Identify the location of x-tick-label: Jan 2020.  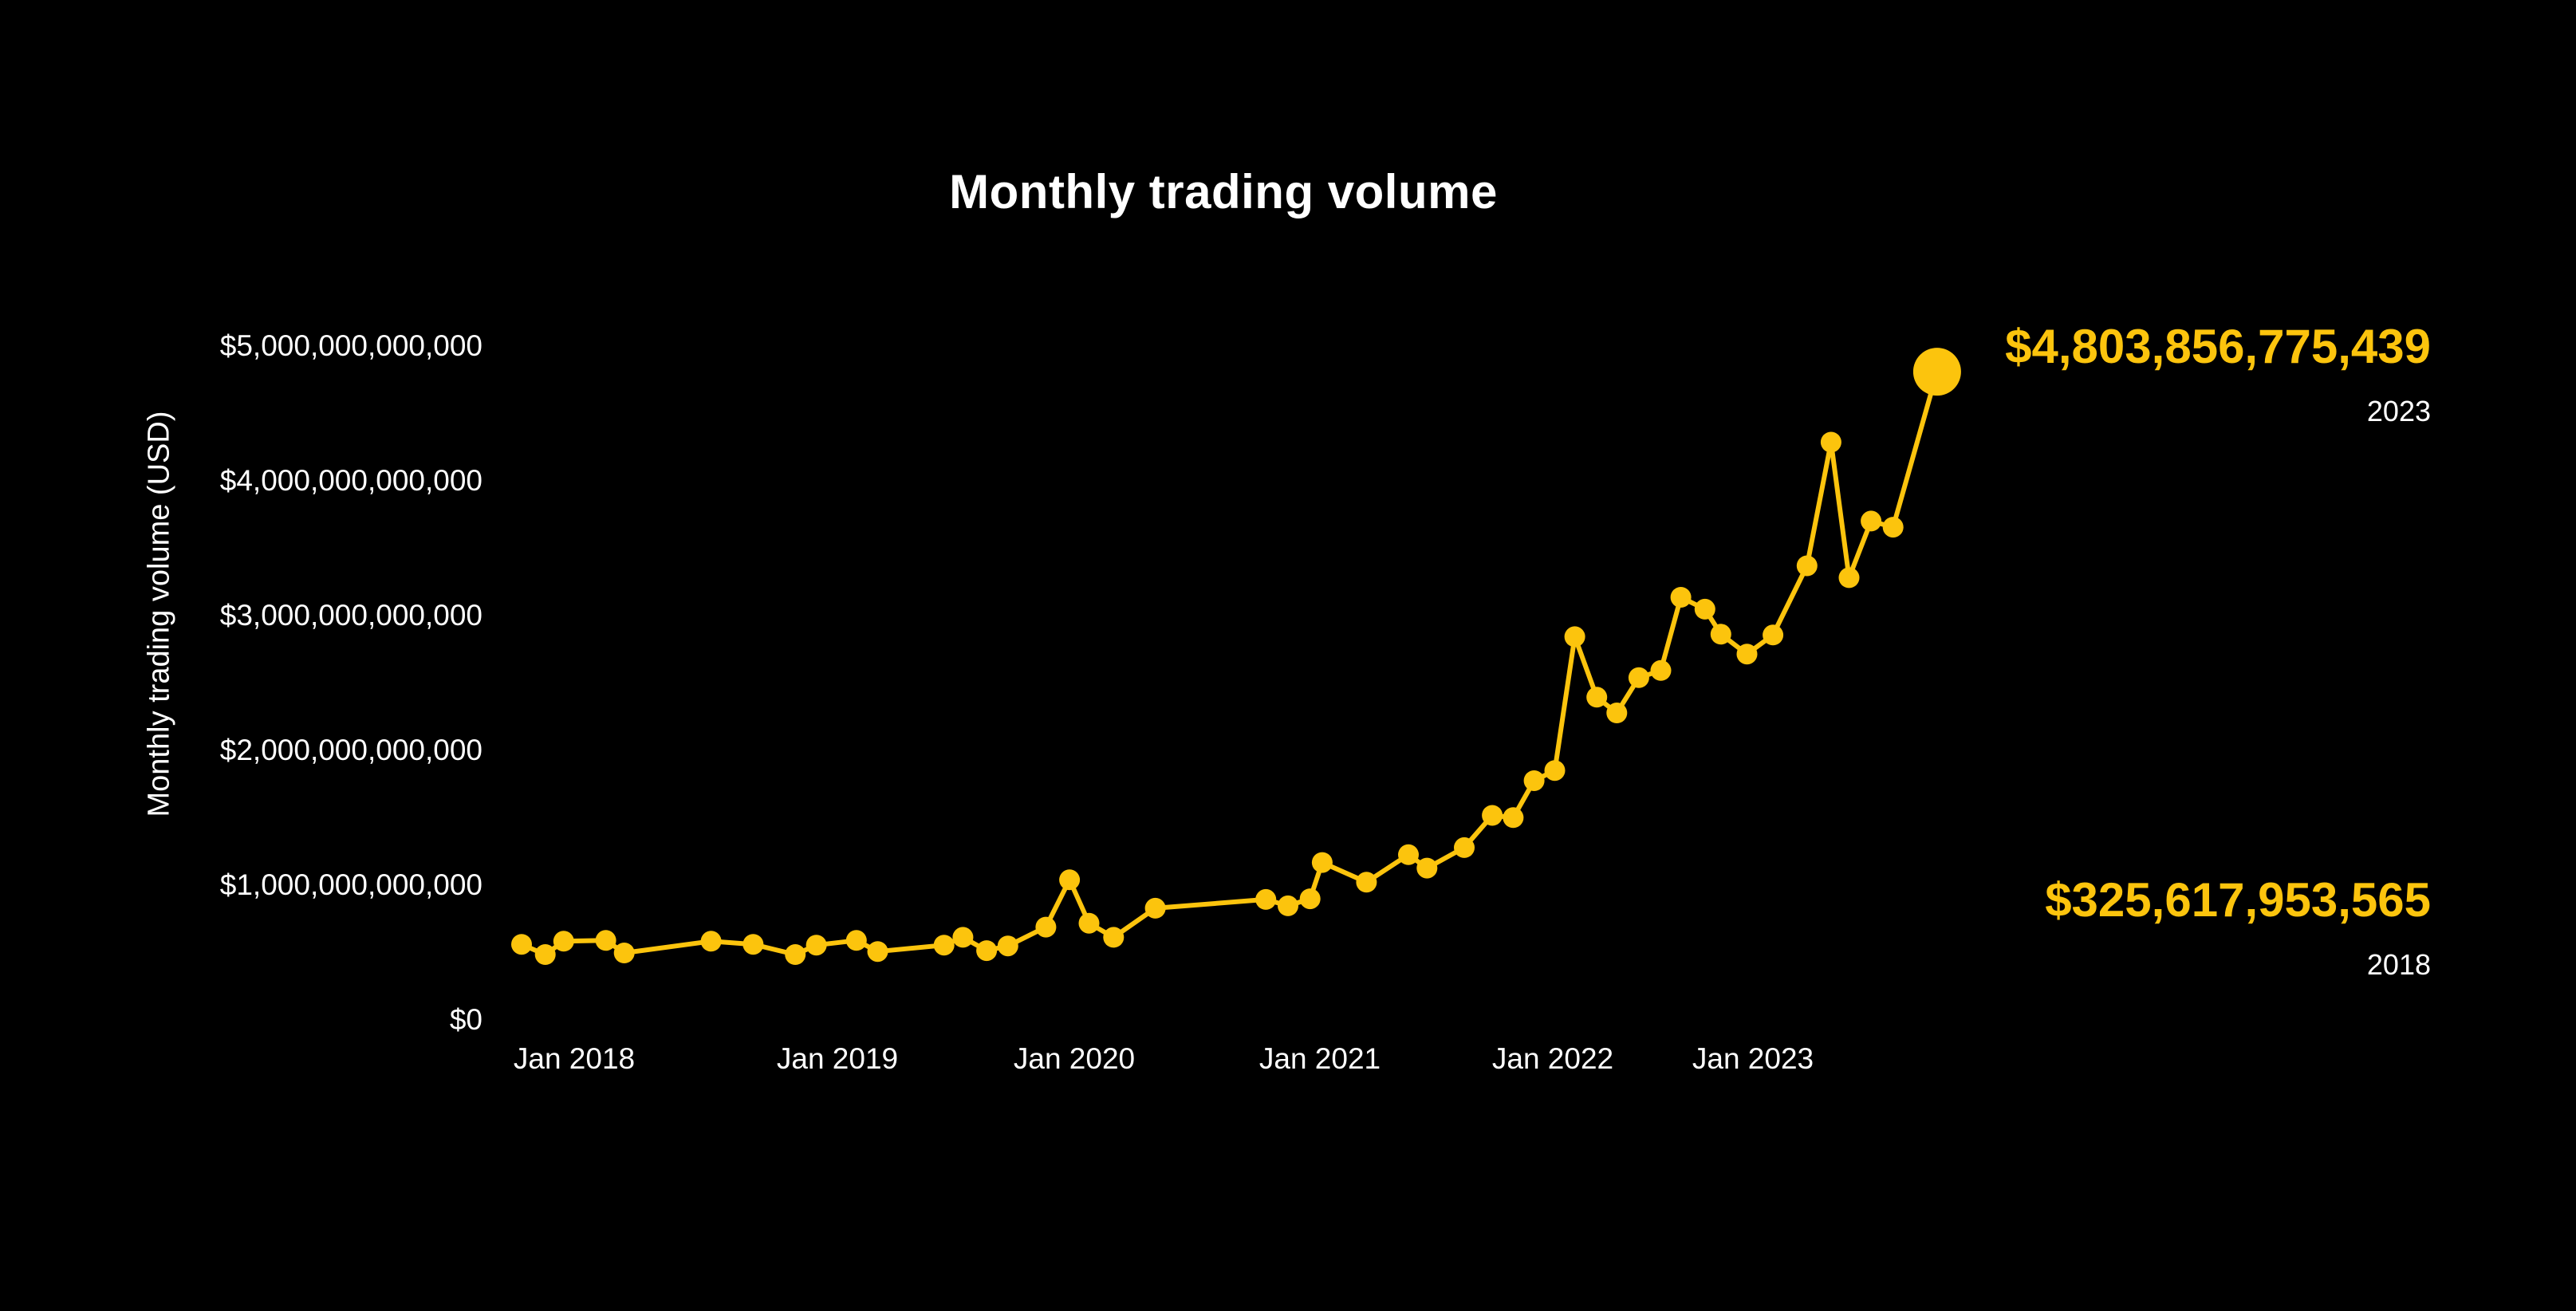
(1074, 1058).